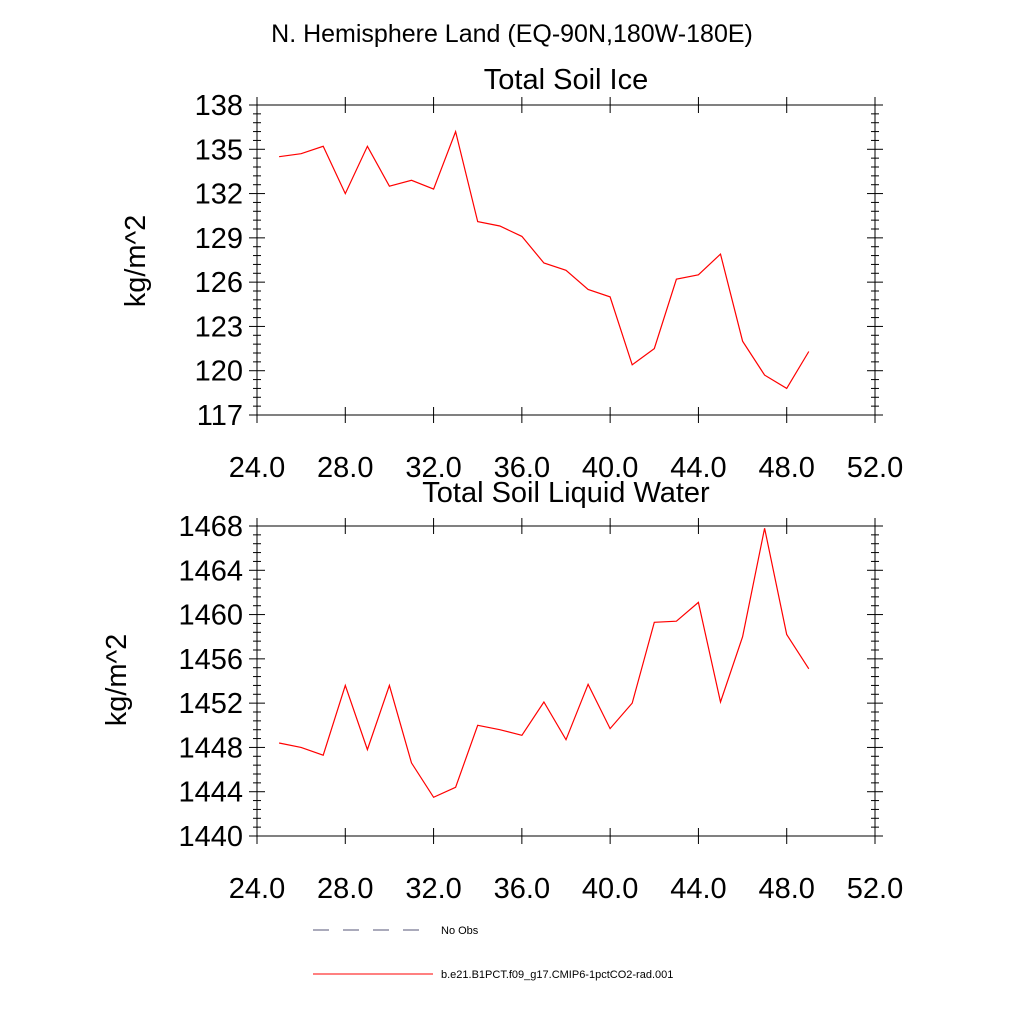 The height and width of the screenshot is (1024, 1024). Describe the element at coordinates (219, 261) in the screenshot. I see `soil-ice-y-tick-labels: 117 120 123 126 129 132 135 138` at that location.